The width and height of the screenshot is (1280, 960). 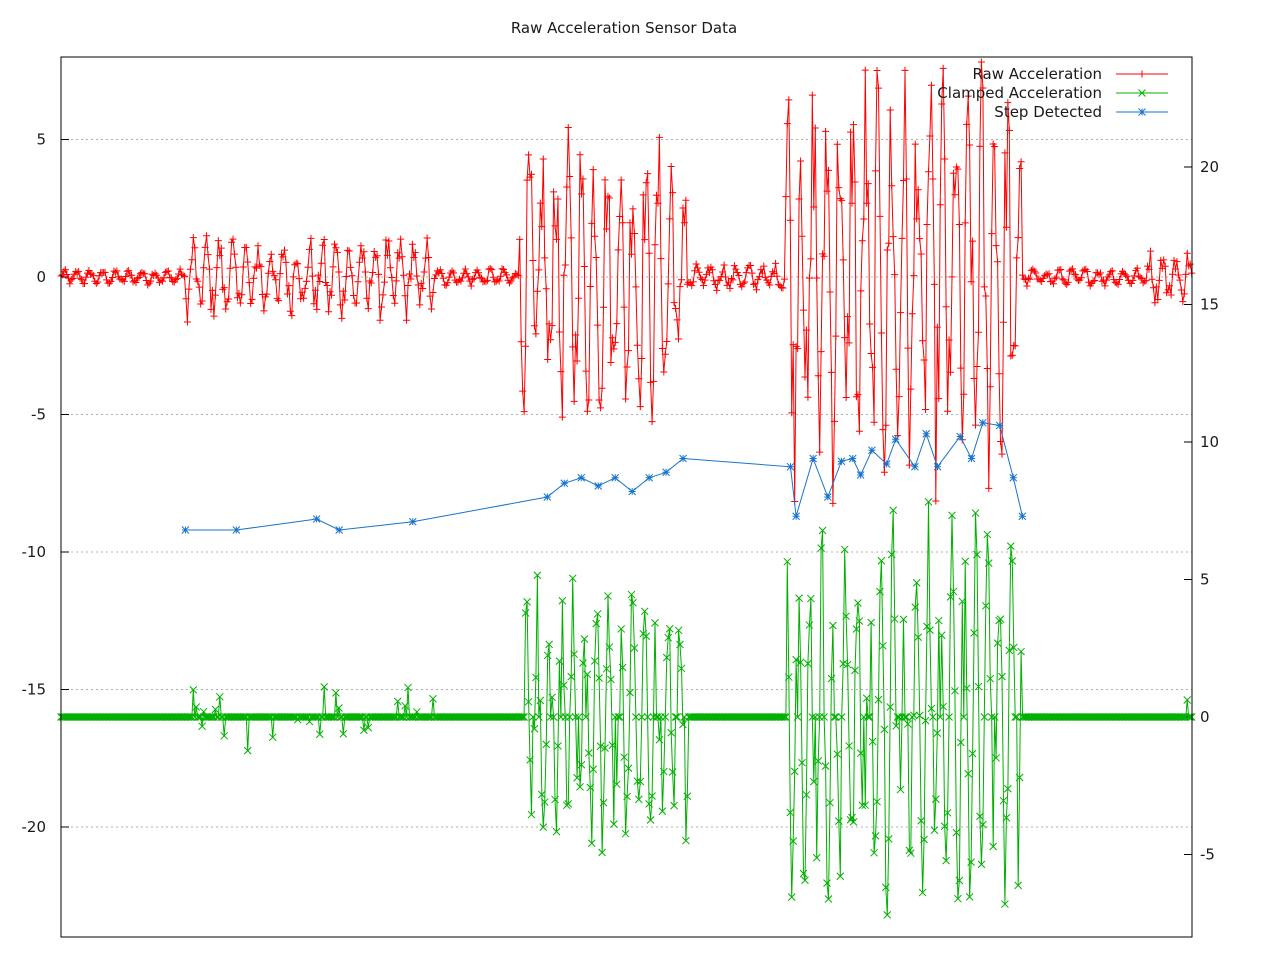 What do you see at coordinates (1205, 717) in the screenshot?
I see `y2-tick-label: 0` at bounding box center [1205, 717].